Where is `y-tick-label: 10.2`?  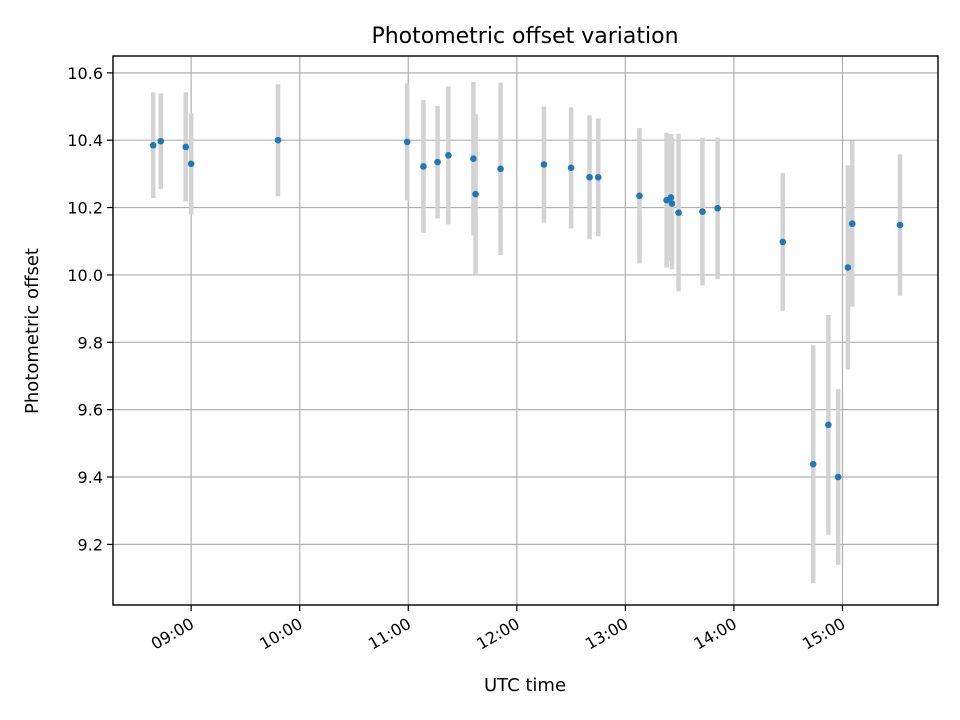
y-tick-label: 10.2 is located at coordinates (85, 208).